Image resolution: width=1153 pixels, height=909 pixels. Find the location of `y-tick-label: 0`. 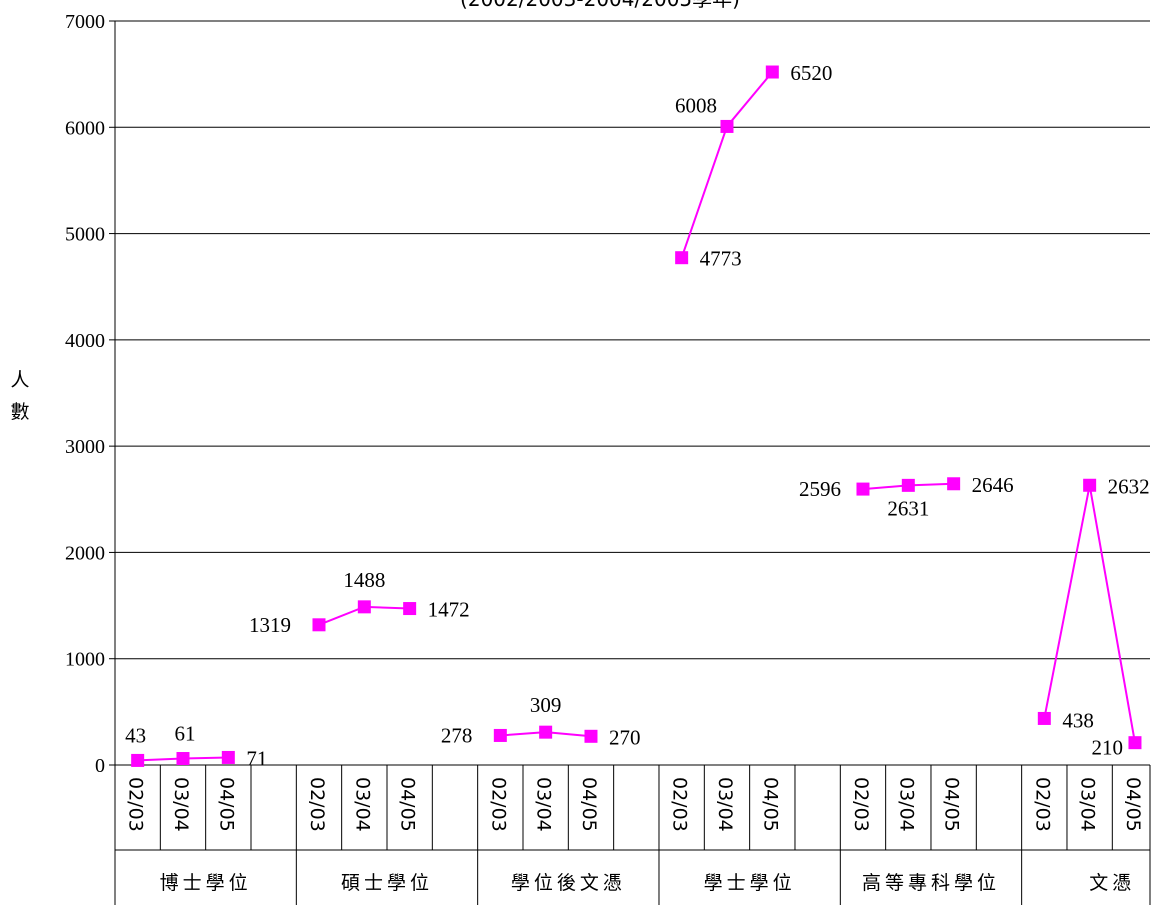

y-tick-label: 0 is located at coordinates (100, 766).